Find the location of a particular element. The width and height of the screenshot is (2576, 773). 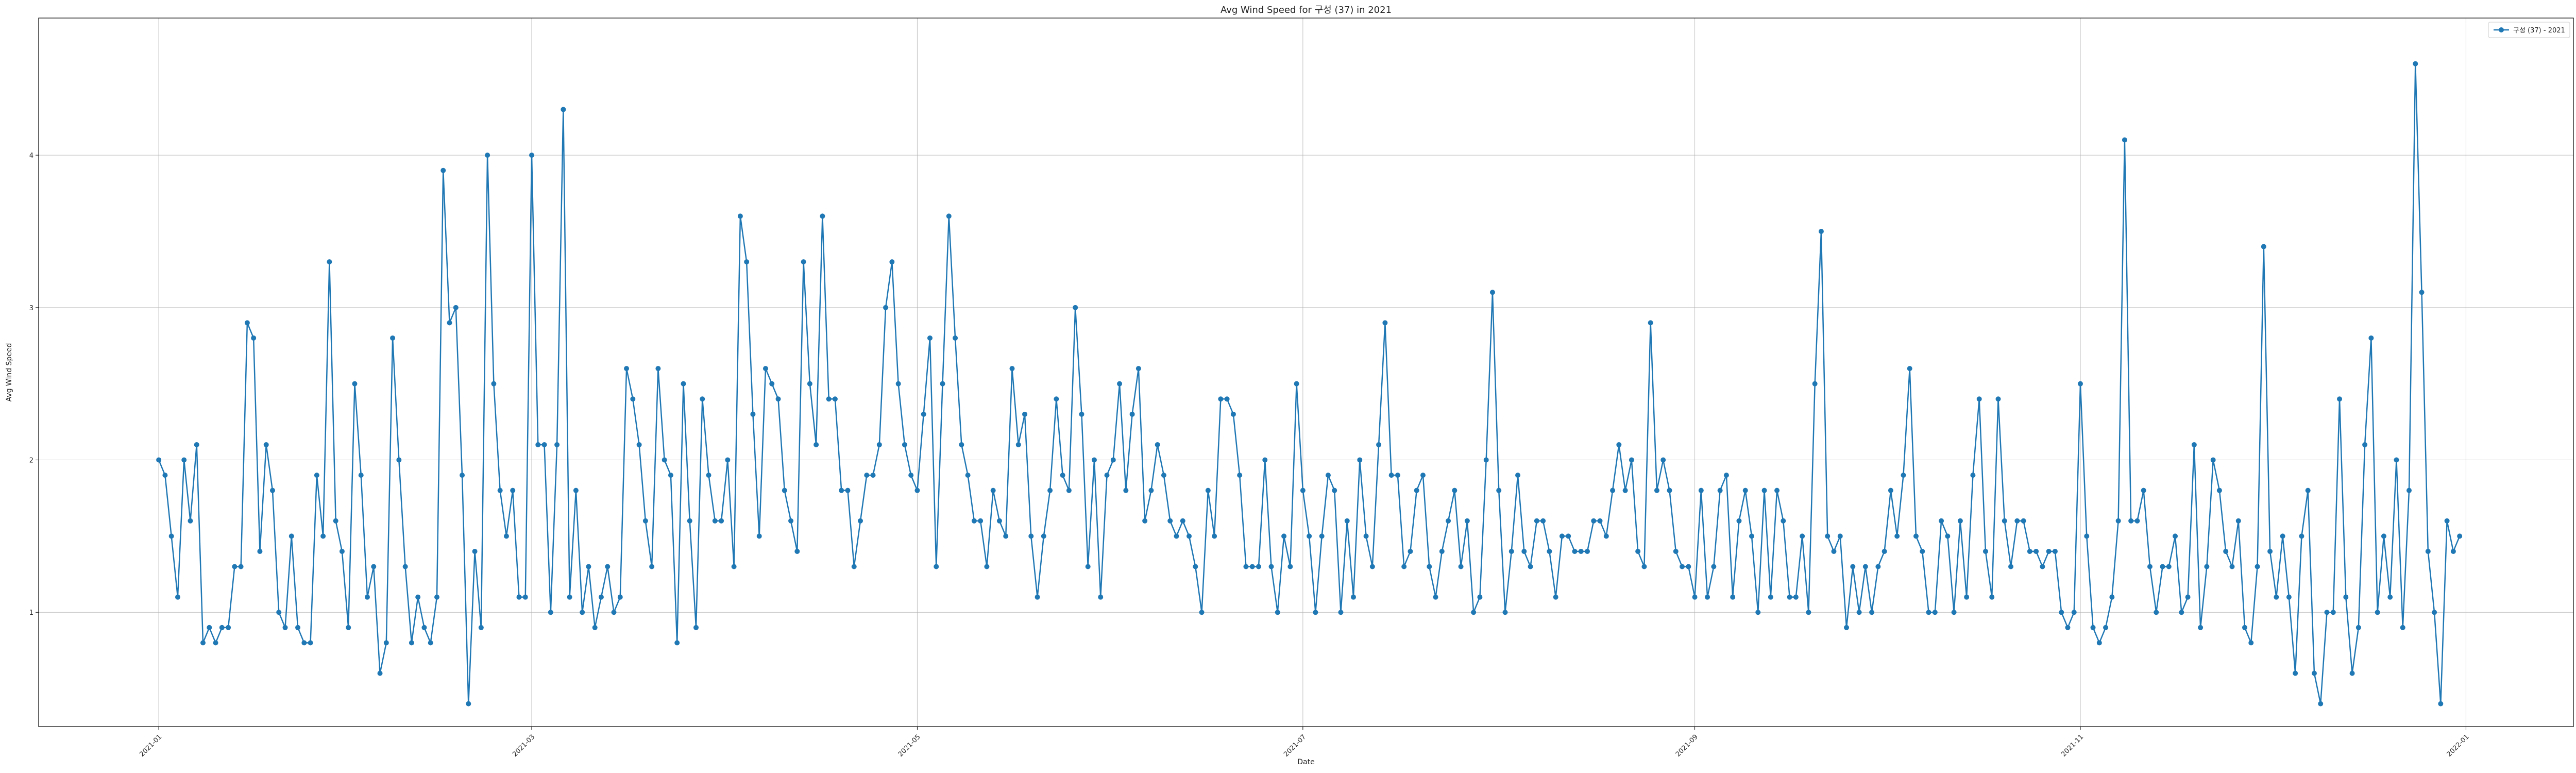

legend-label: 구성 (37) - 2021 is located at coordinates (2539, 31).